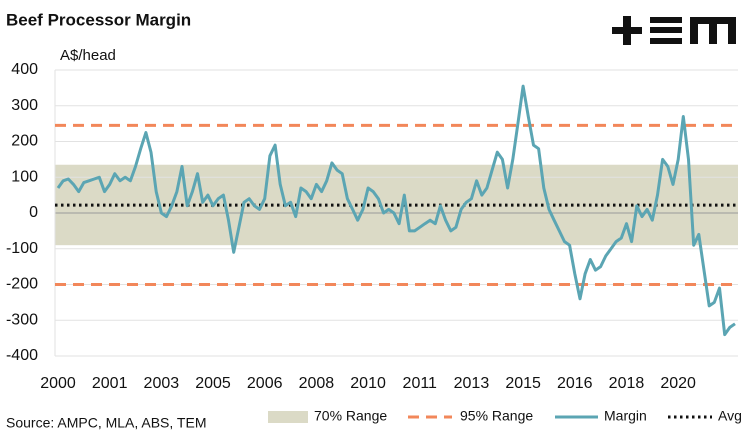  I want to click on x-tick-label: 2015, so click(523, 383).